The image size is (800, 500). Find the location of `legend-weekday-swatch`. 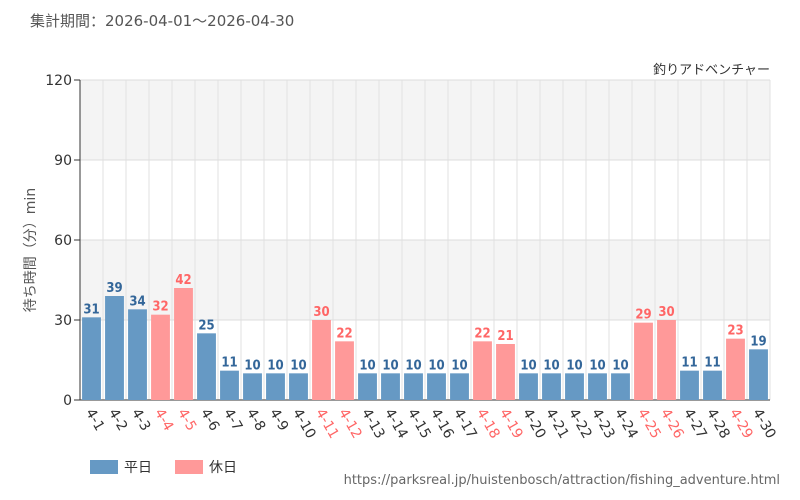

legend-weekday-swatch is located at coordinates (104, 467).